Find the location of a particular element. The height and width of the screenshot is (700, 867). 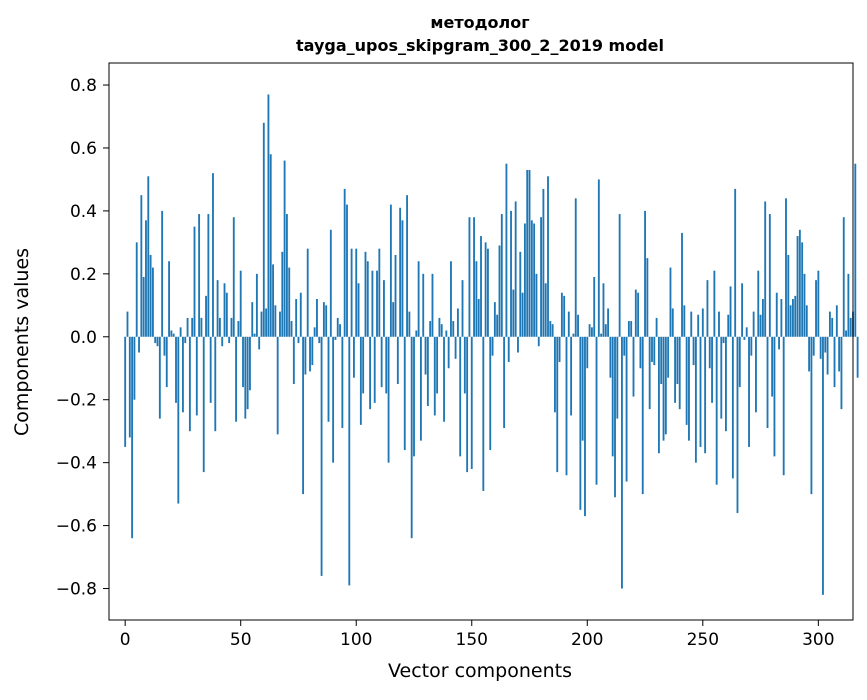

y-tick-label: 0.6 is located at coordinates (83, 149).